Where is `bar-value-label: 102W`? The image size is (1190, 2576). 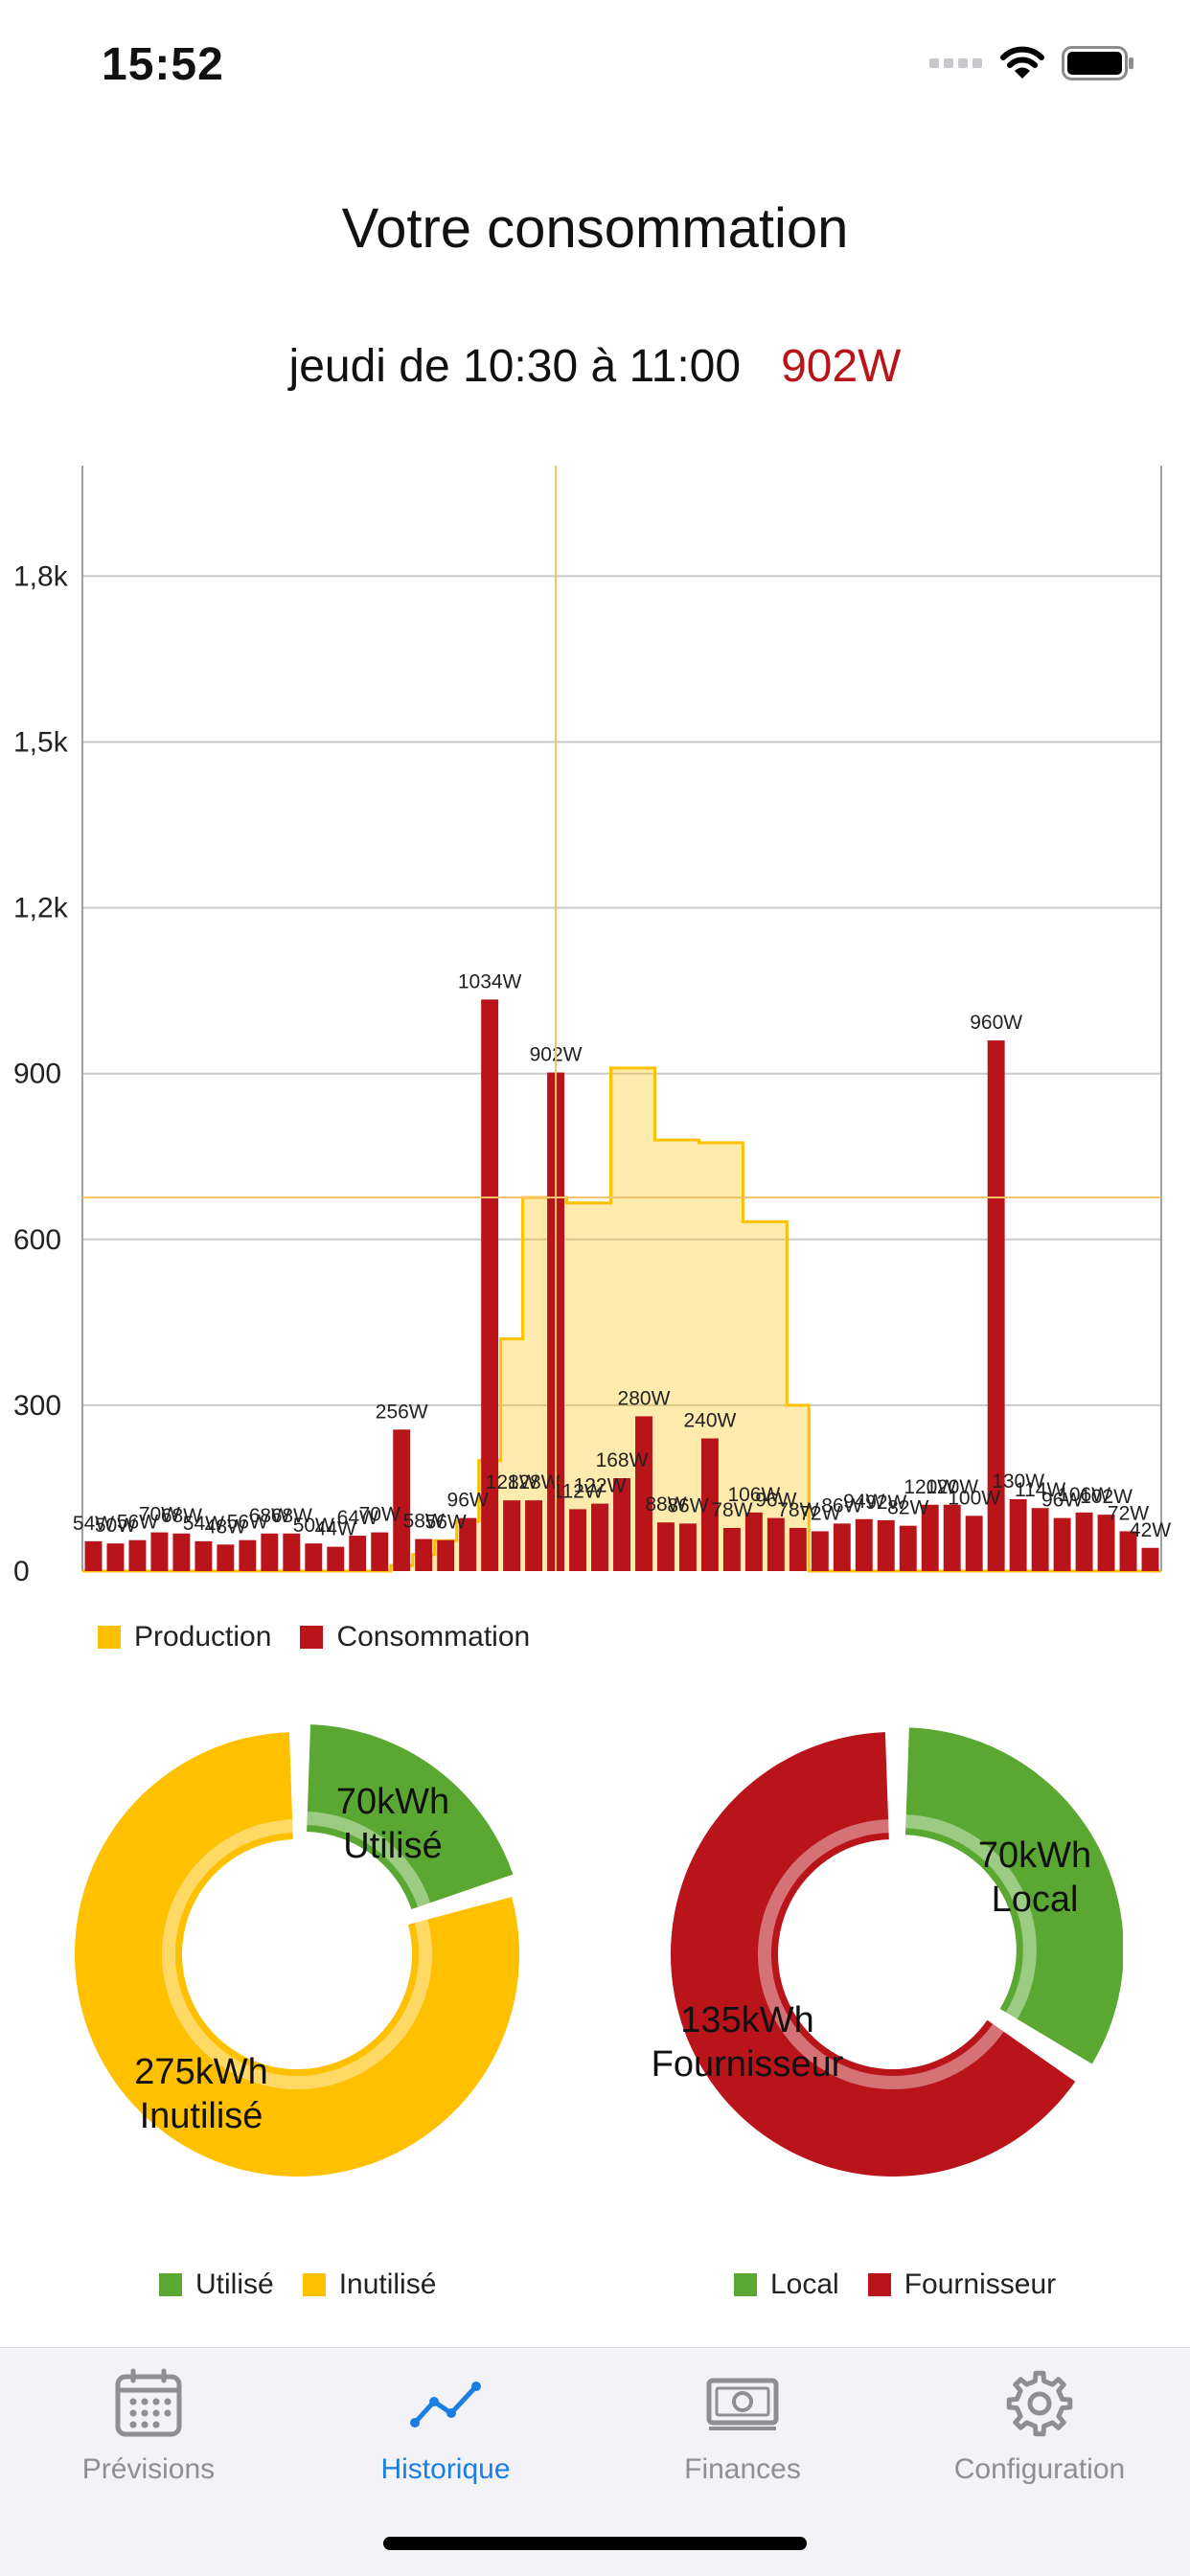
bar-value-label: 102W is located at coordinates (1106, 1497).